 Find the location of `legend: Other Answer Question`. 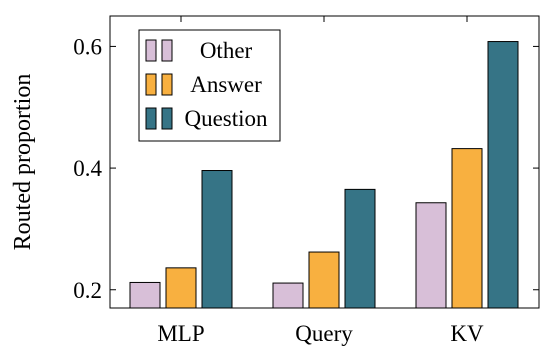

legend: Other Answer Question is located at coordinates (209, 85).